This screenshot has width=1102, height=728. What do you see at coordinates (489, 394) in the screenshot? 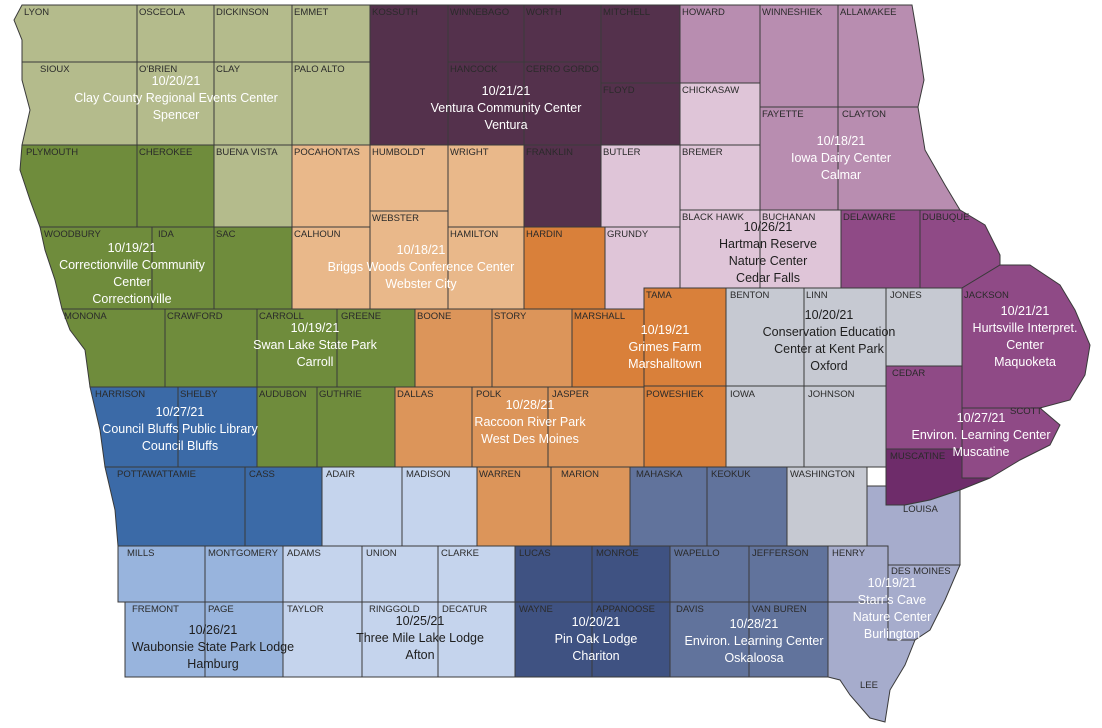
I see `county-label-polk: POLK` at bounding box center [489, 394].